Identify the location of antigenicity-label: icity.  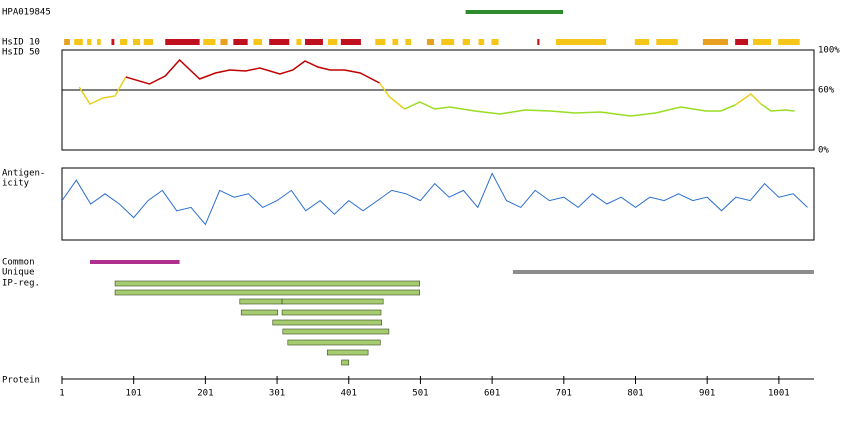
(16, 184).